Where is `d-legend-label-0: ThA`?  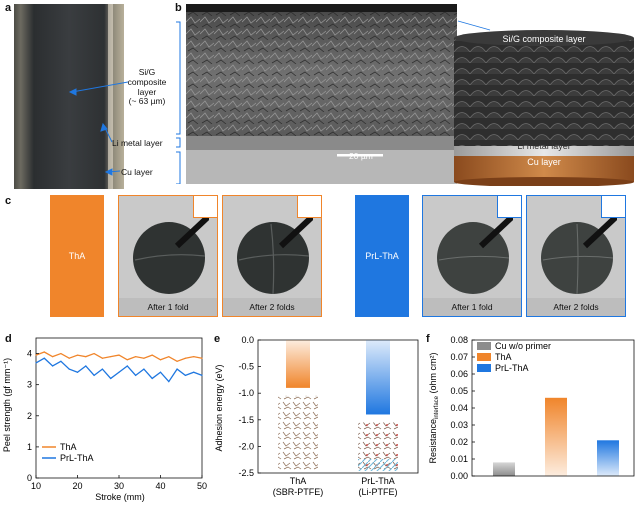 d-legend-label-0: ThA is located at coordinates (68, 447).